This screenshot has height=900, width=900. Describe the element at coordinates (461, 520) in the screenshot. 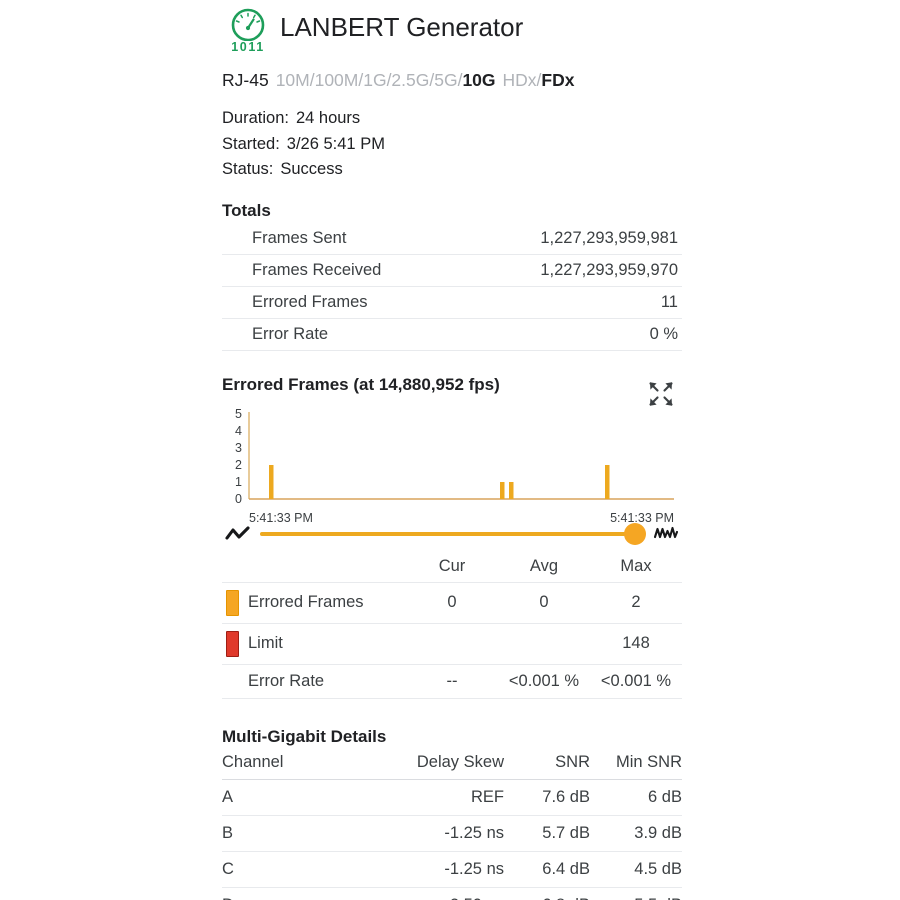

I see `chart-x-axis-labels: 5:41:33 PM 5:41:33 PM` at that location.